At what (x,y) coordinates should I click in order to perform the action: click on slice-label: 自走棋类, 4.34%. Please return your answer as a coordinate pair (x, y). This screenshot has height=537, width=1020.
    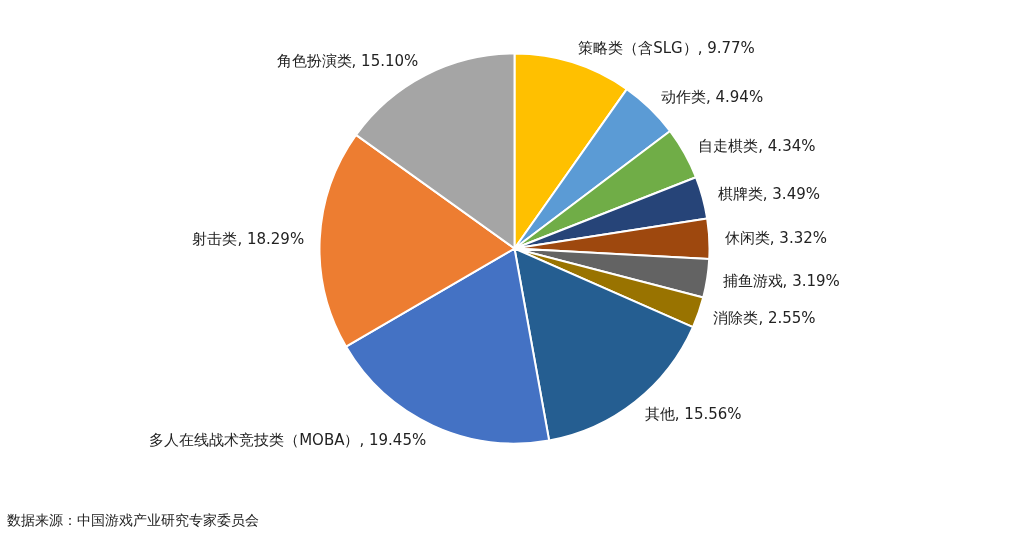
    Looking at the image, I should click on (757, 145).